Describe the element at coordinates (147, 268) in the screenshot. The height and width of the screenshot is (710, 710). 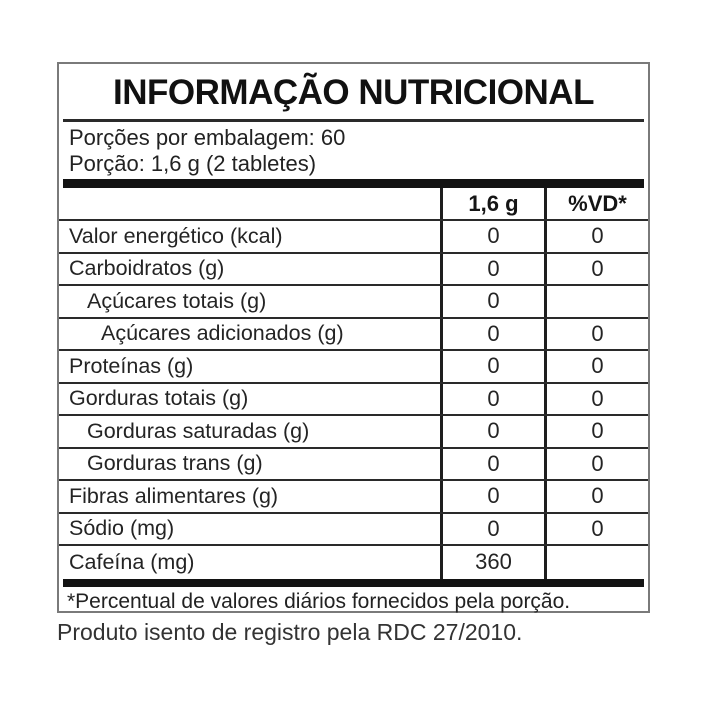
I see `row-label: Carboidratos (g)` at that location.